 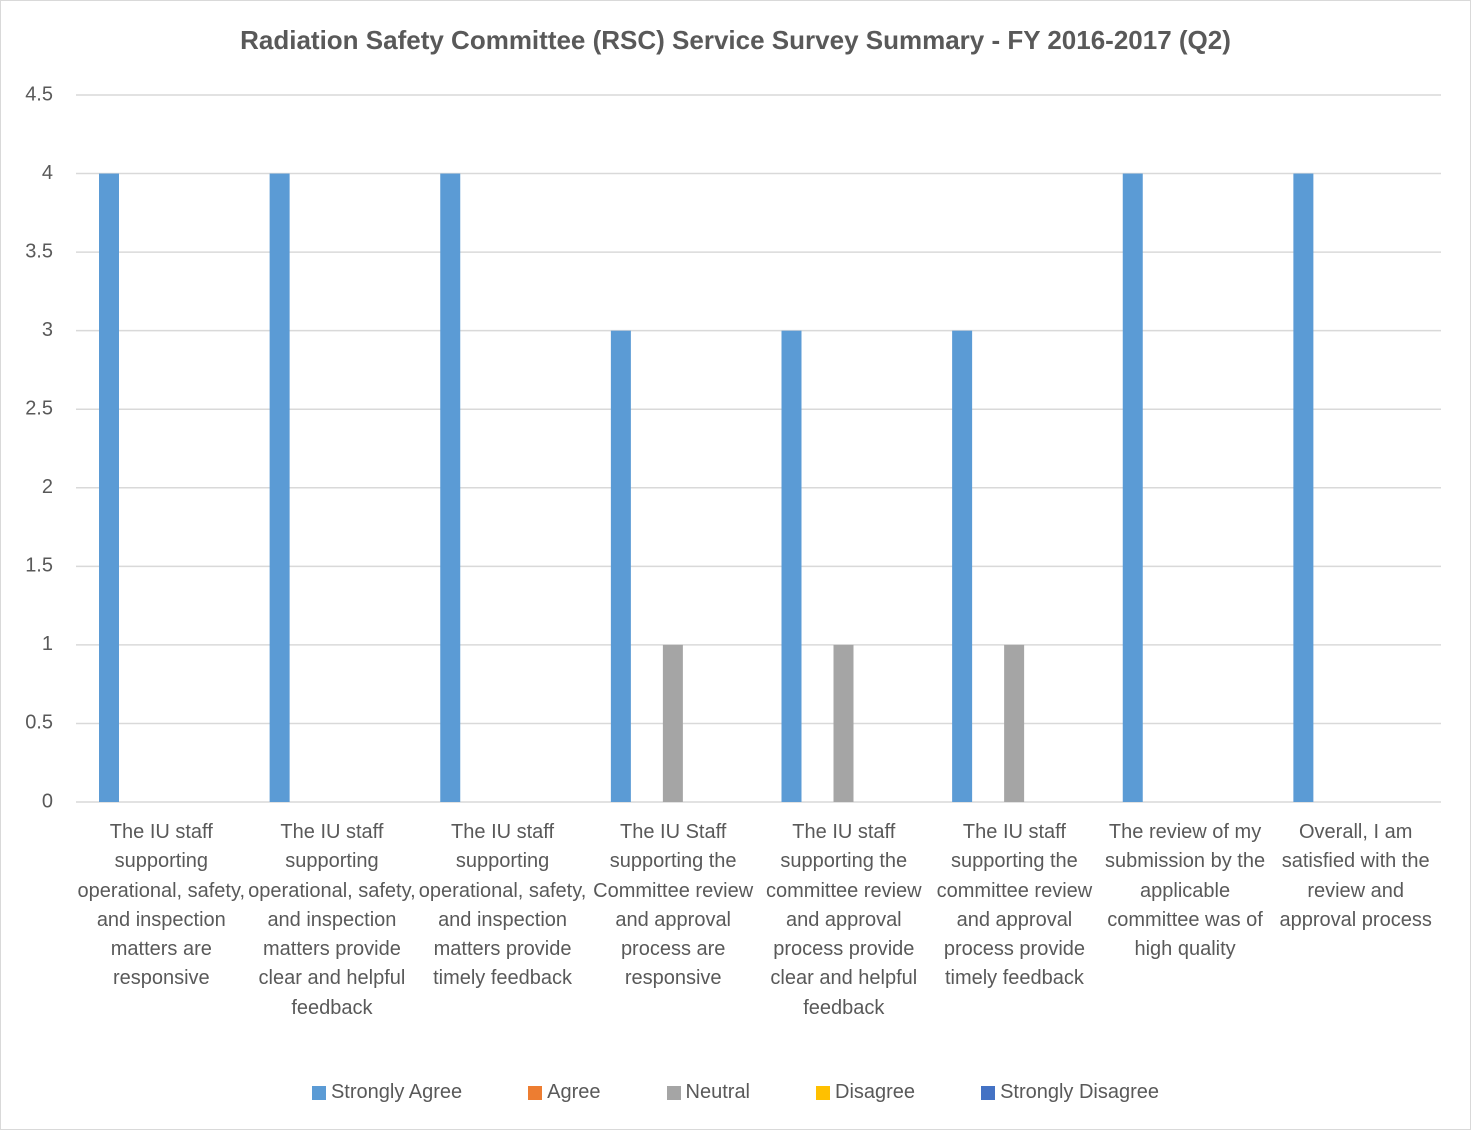 I want to click on legend-item: Agree, so click(x=564, y=1092).